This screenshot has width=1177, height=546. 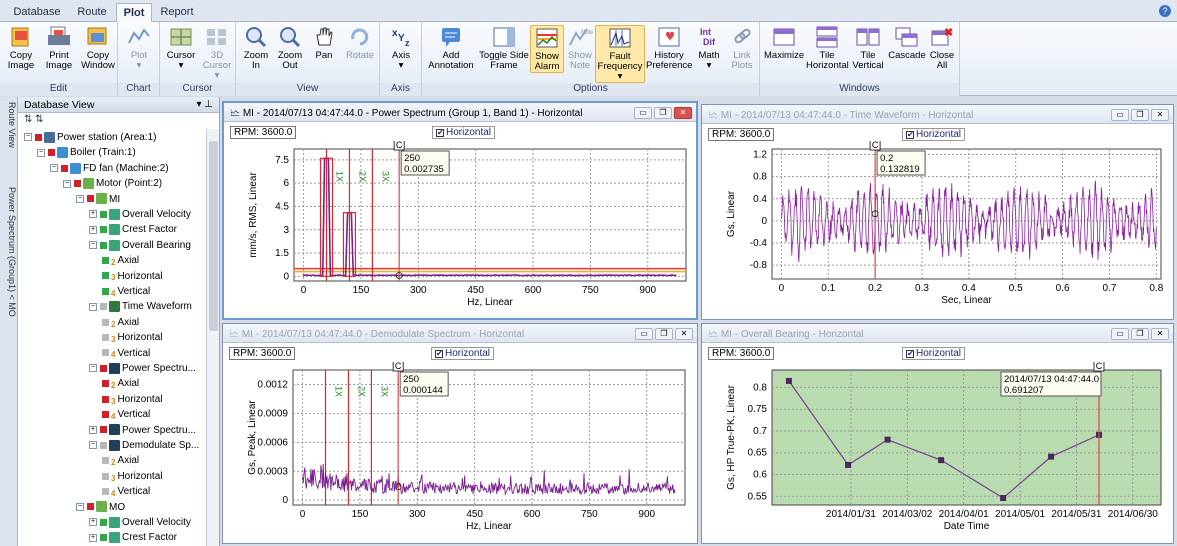 I want to click on add-annotation-button: Add Annotation, so click(x=451, y=48).